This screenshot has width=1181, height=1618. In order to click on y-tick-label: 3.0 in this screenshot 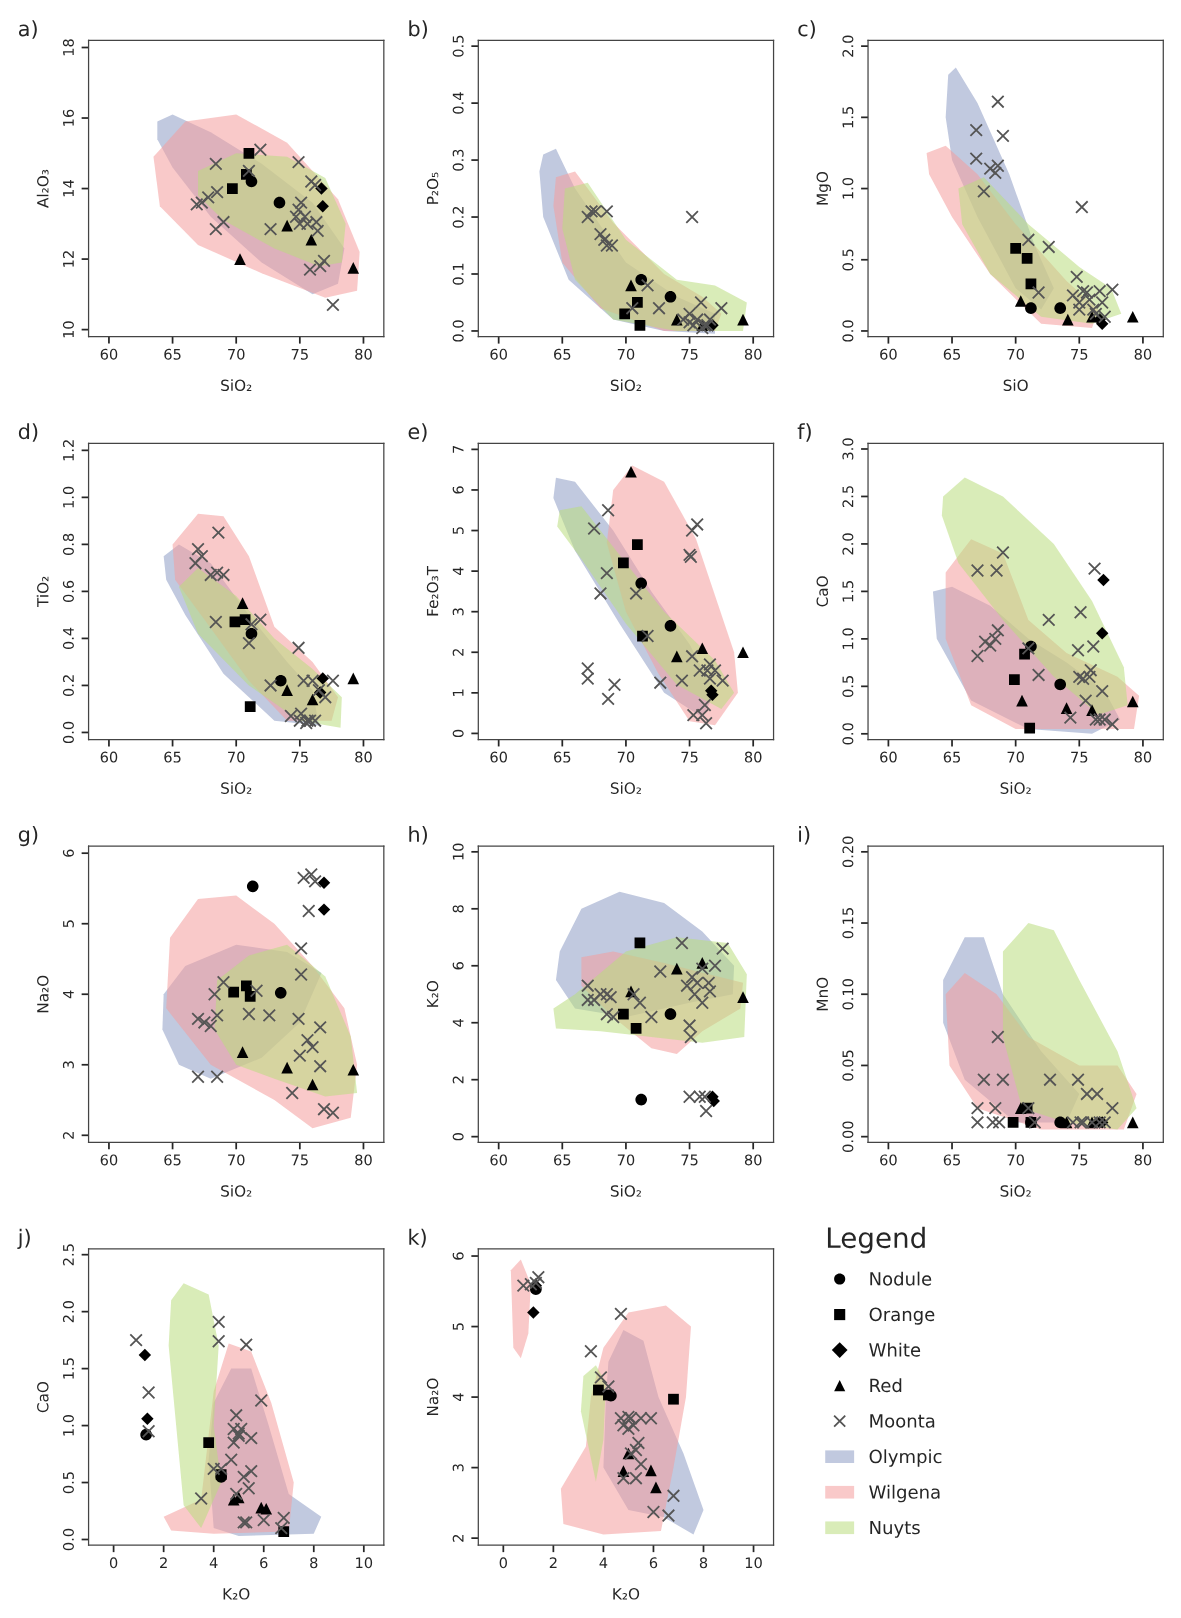, I will do `click(848, 449)`.